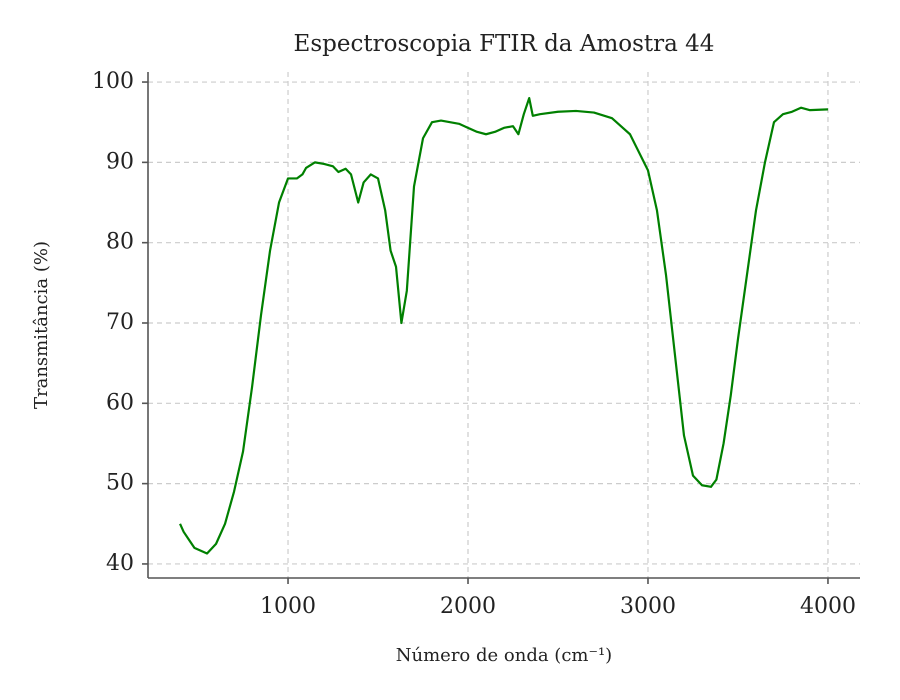  What do you see at coordinates (120, 483) in the screenshot?
I see `y-tick-label: 50` at bounding box center [120, 483].